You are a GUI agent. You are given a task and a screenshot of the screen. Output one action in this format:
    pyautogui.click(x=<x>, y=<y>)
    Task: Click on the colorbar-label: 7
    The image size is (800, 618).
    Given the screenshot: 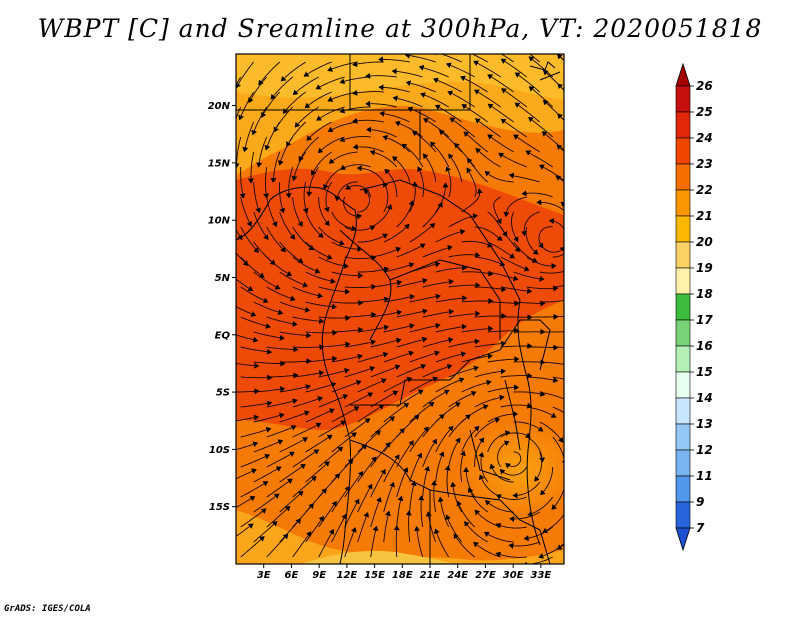 What is the action you would take?
    pyautogui.click(x=700, y=528)
    